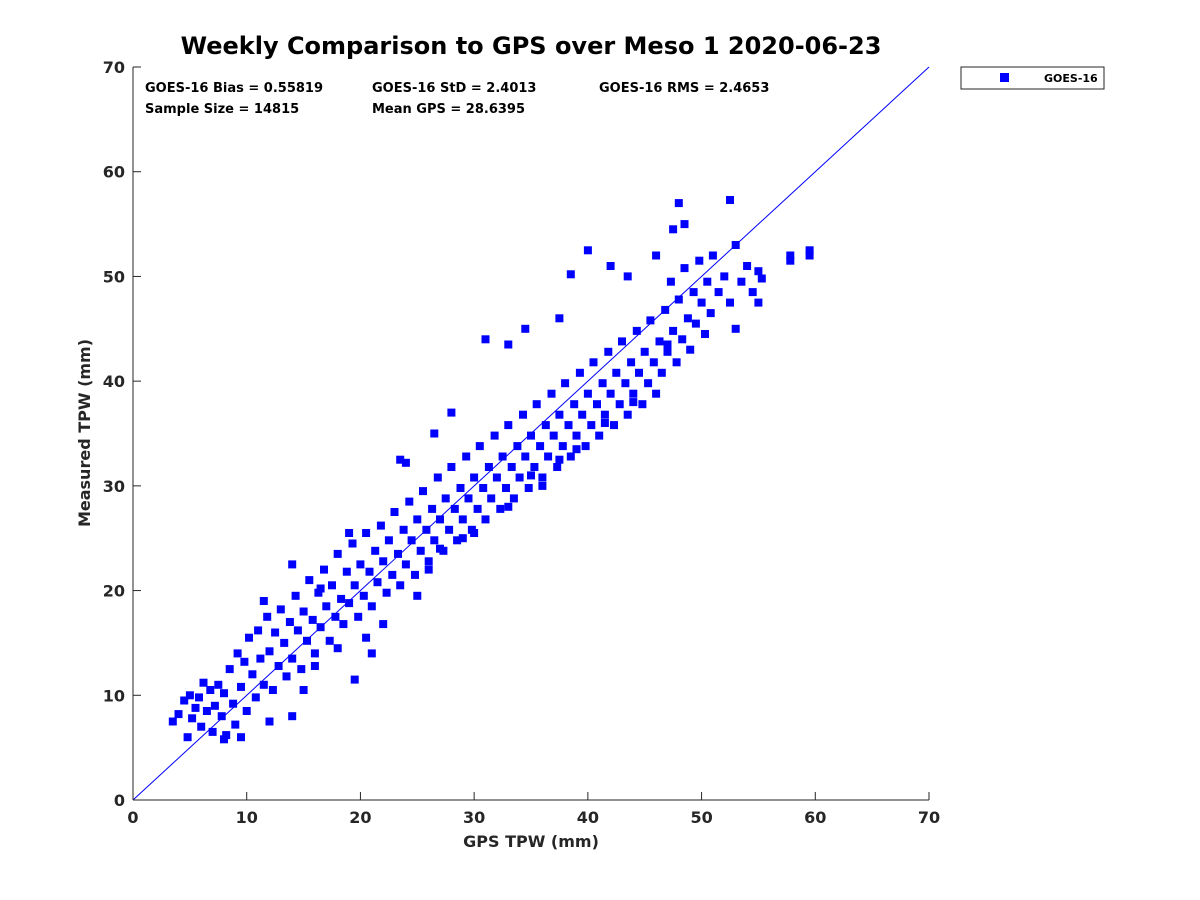 The width and height of the screenshot is (1200, 900). Describe the element at coordinates (114, 695) in the screenshot. I see `y-tick-label: 10` at that location.